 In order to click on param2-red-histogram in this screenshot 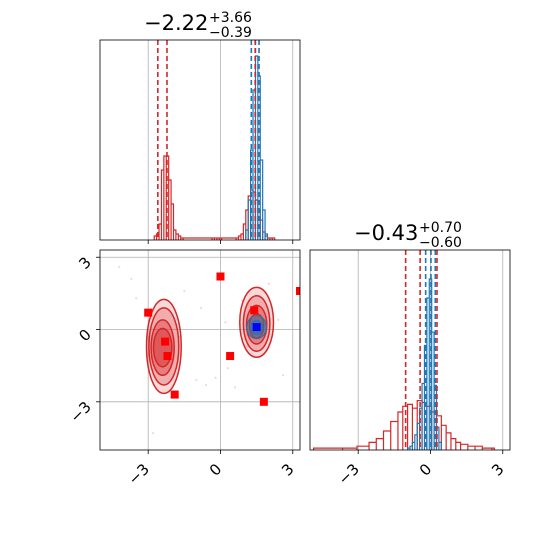, I will do `click(404, 425)`.